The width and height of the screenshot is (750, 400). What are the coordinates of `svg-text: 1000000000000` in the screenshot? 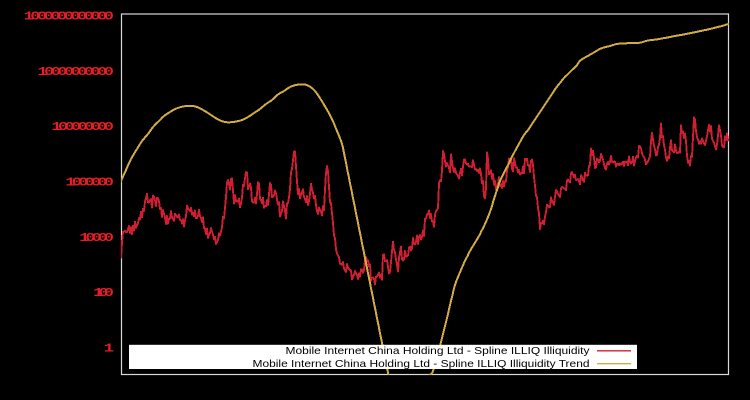 It's located at (69, 17).